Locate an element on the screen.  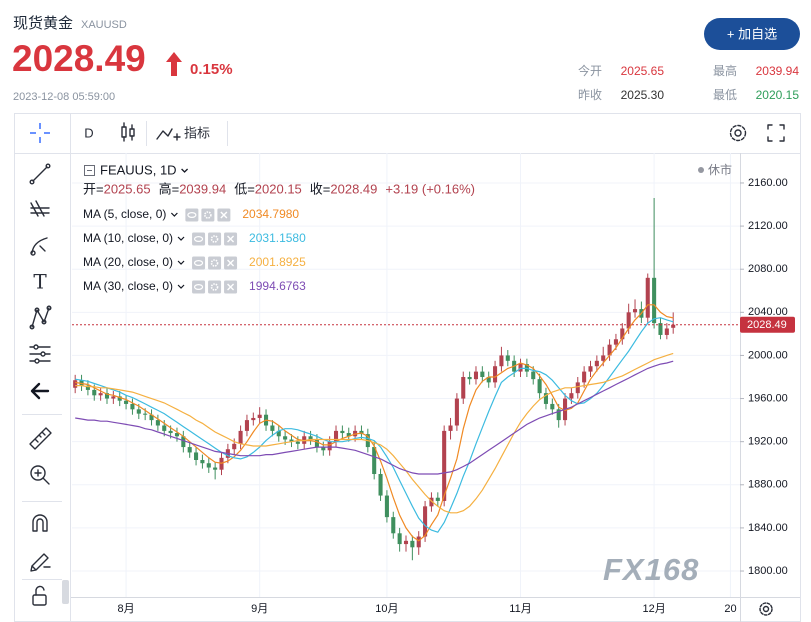
indicators-button: 指标 is located at coordinates (197, 132).